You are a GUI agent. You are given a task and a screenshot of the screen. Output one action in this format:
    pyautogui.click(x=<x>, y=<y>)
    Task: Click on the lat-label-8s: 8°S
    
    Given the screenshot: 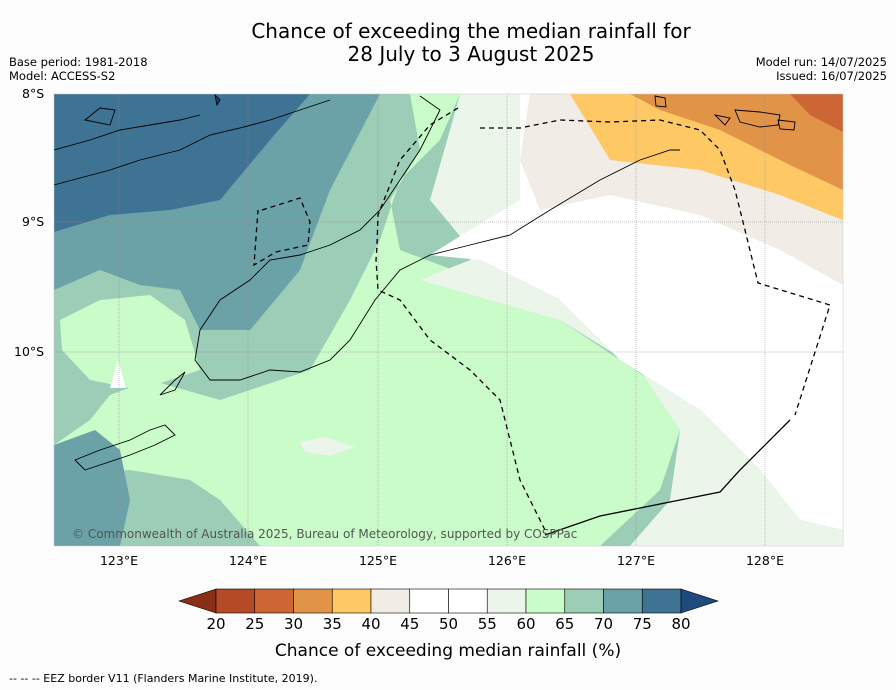 What is the action you would take?
    pyautogui.click(x=33, y=93)
    